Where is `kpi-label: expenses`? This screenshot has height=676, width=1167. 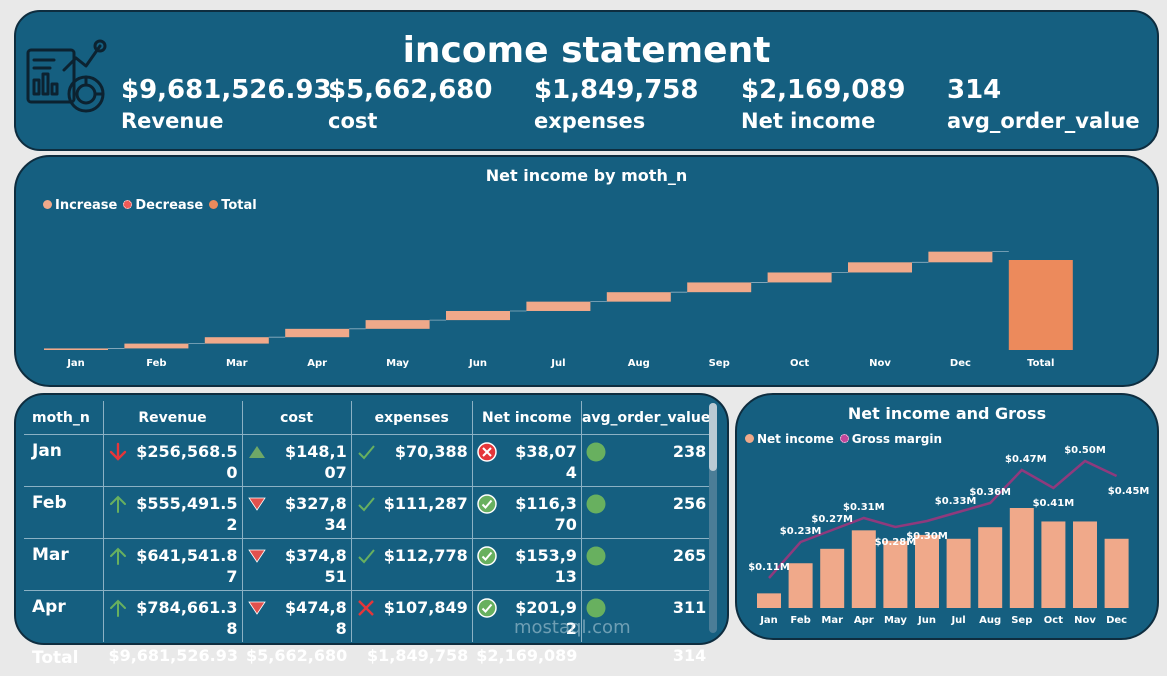
kpi-label: expenses is located at coordinates (590, 121).